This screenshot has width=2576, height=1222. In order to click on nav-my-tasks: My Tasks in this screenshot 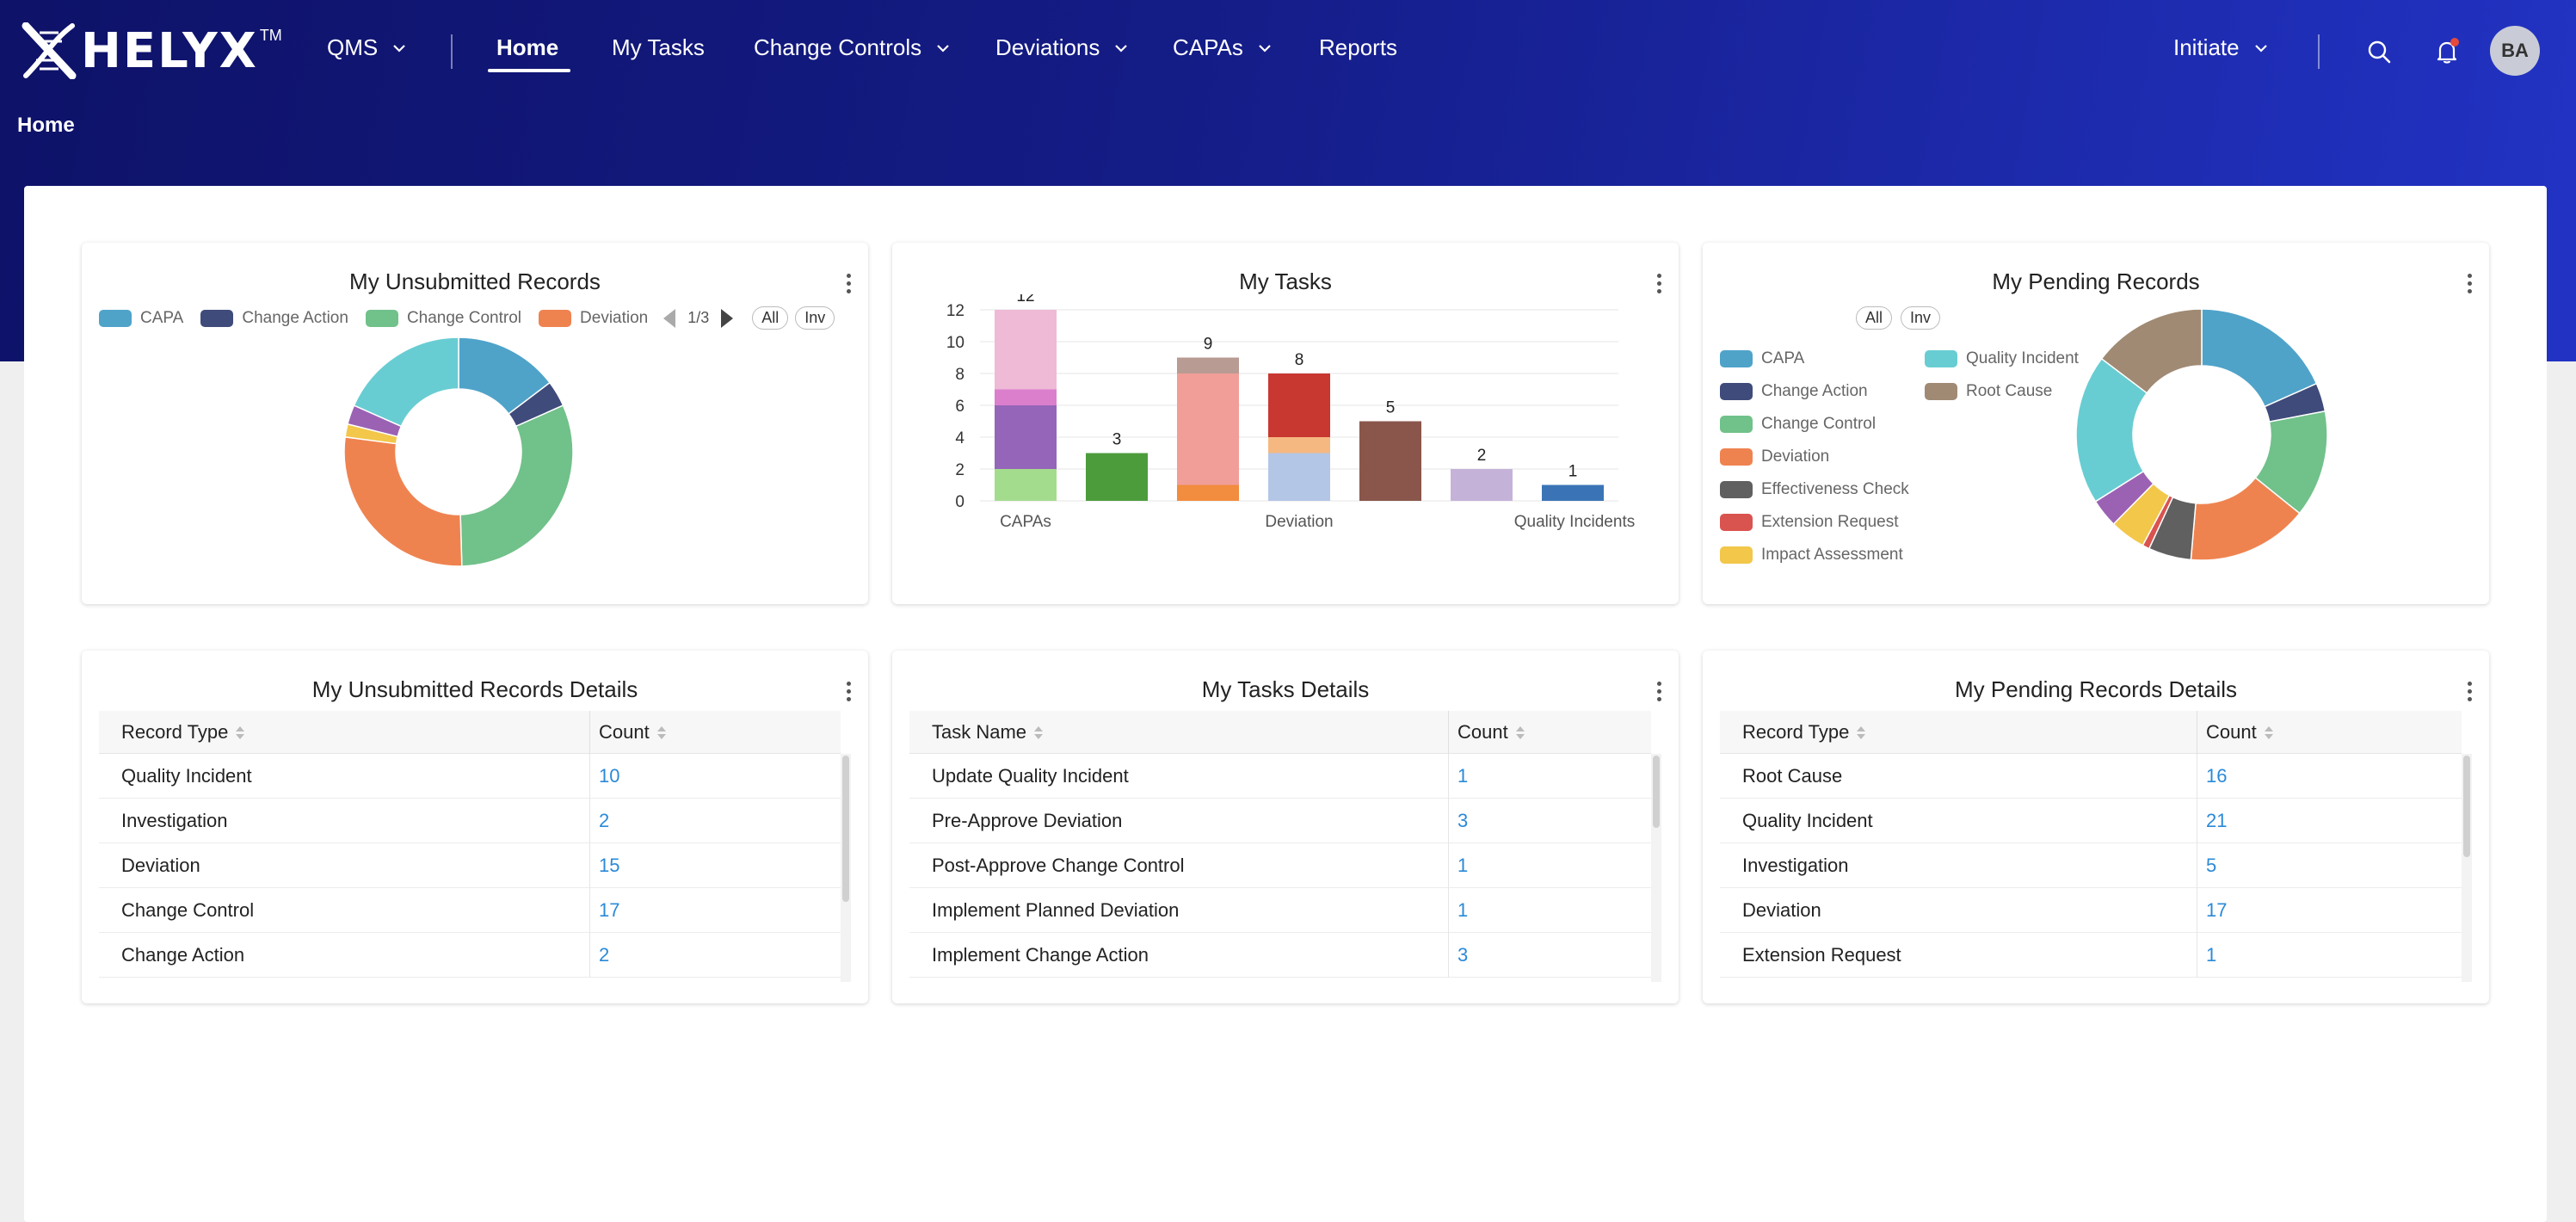, I will do `click(659, 47)`.